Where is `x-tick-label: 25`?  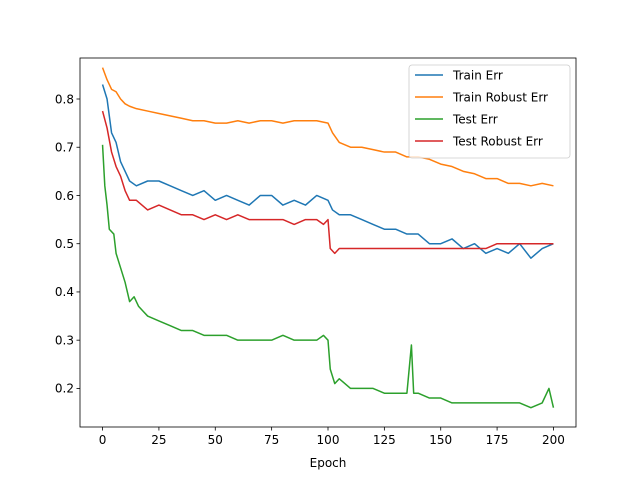 x-tick-label: 25 is located at coordinates (158, 440).